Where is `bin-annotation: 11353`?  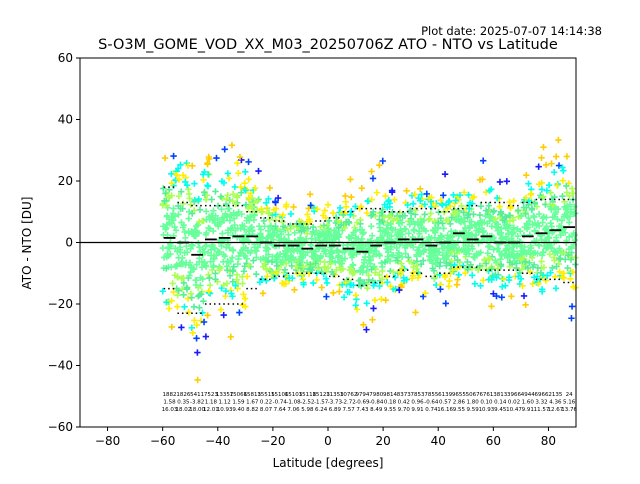 bin-annotation: 11353 is located at coordinates (335, 395).